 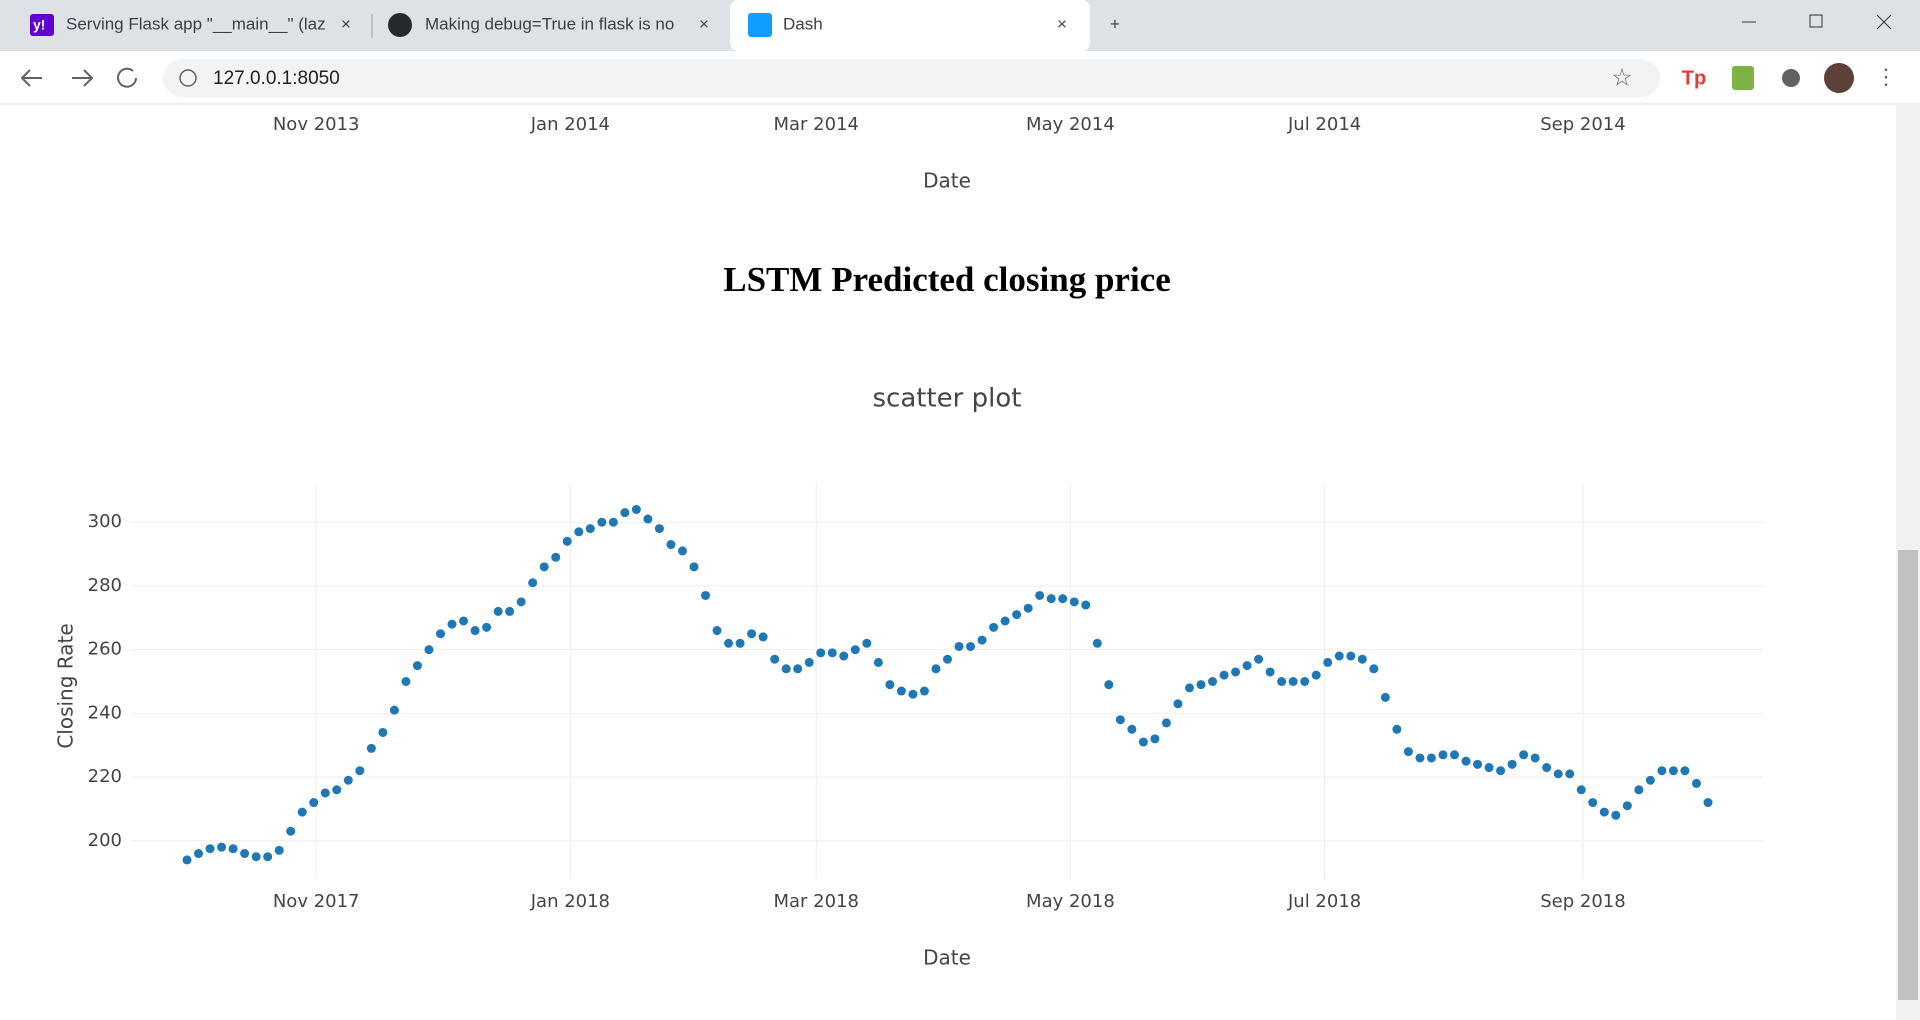 I want to click on tab-icon, so click(x=42, y=25).